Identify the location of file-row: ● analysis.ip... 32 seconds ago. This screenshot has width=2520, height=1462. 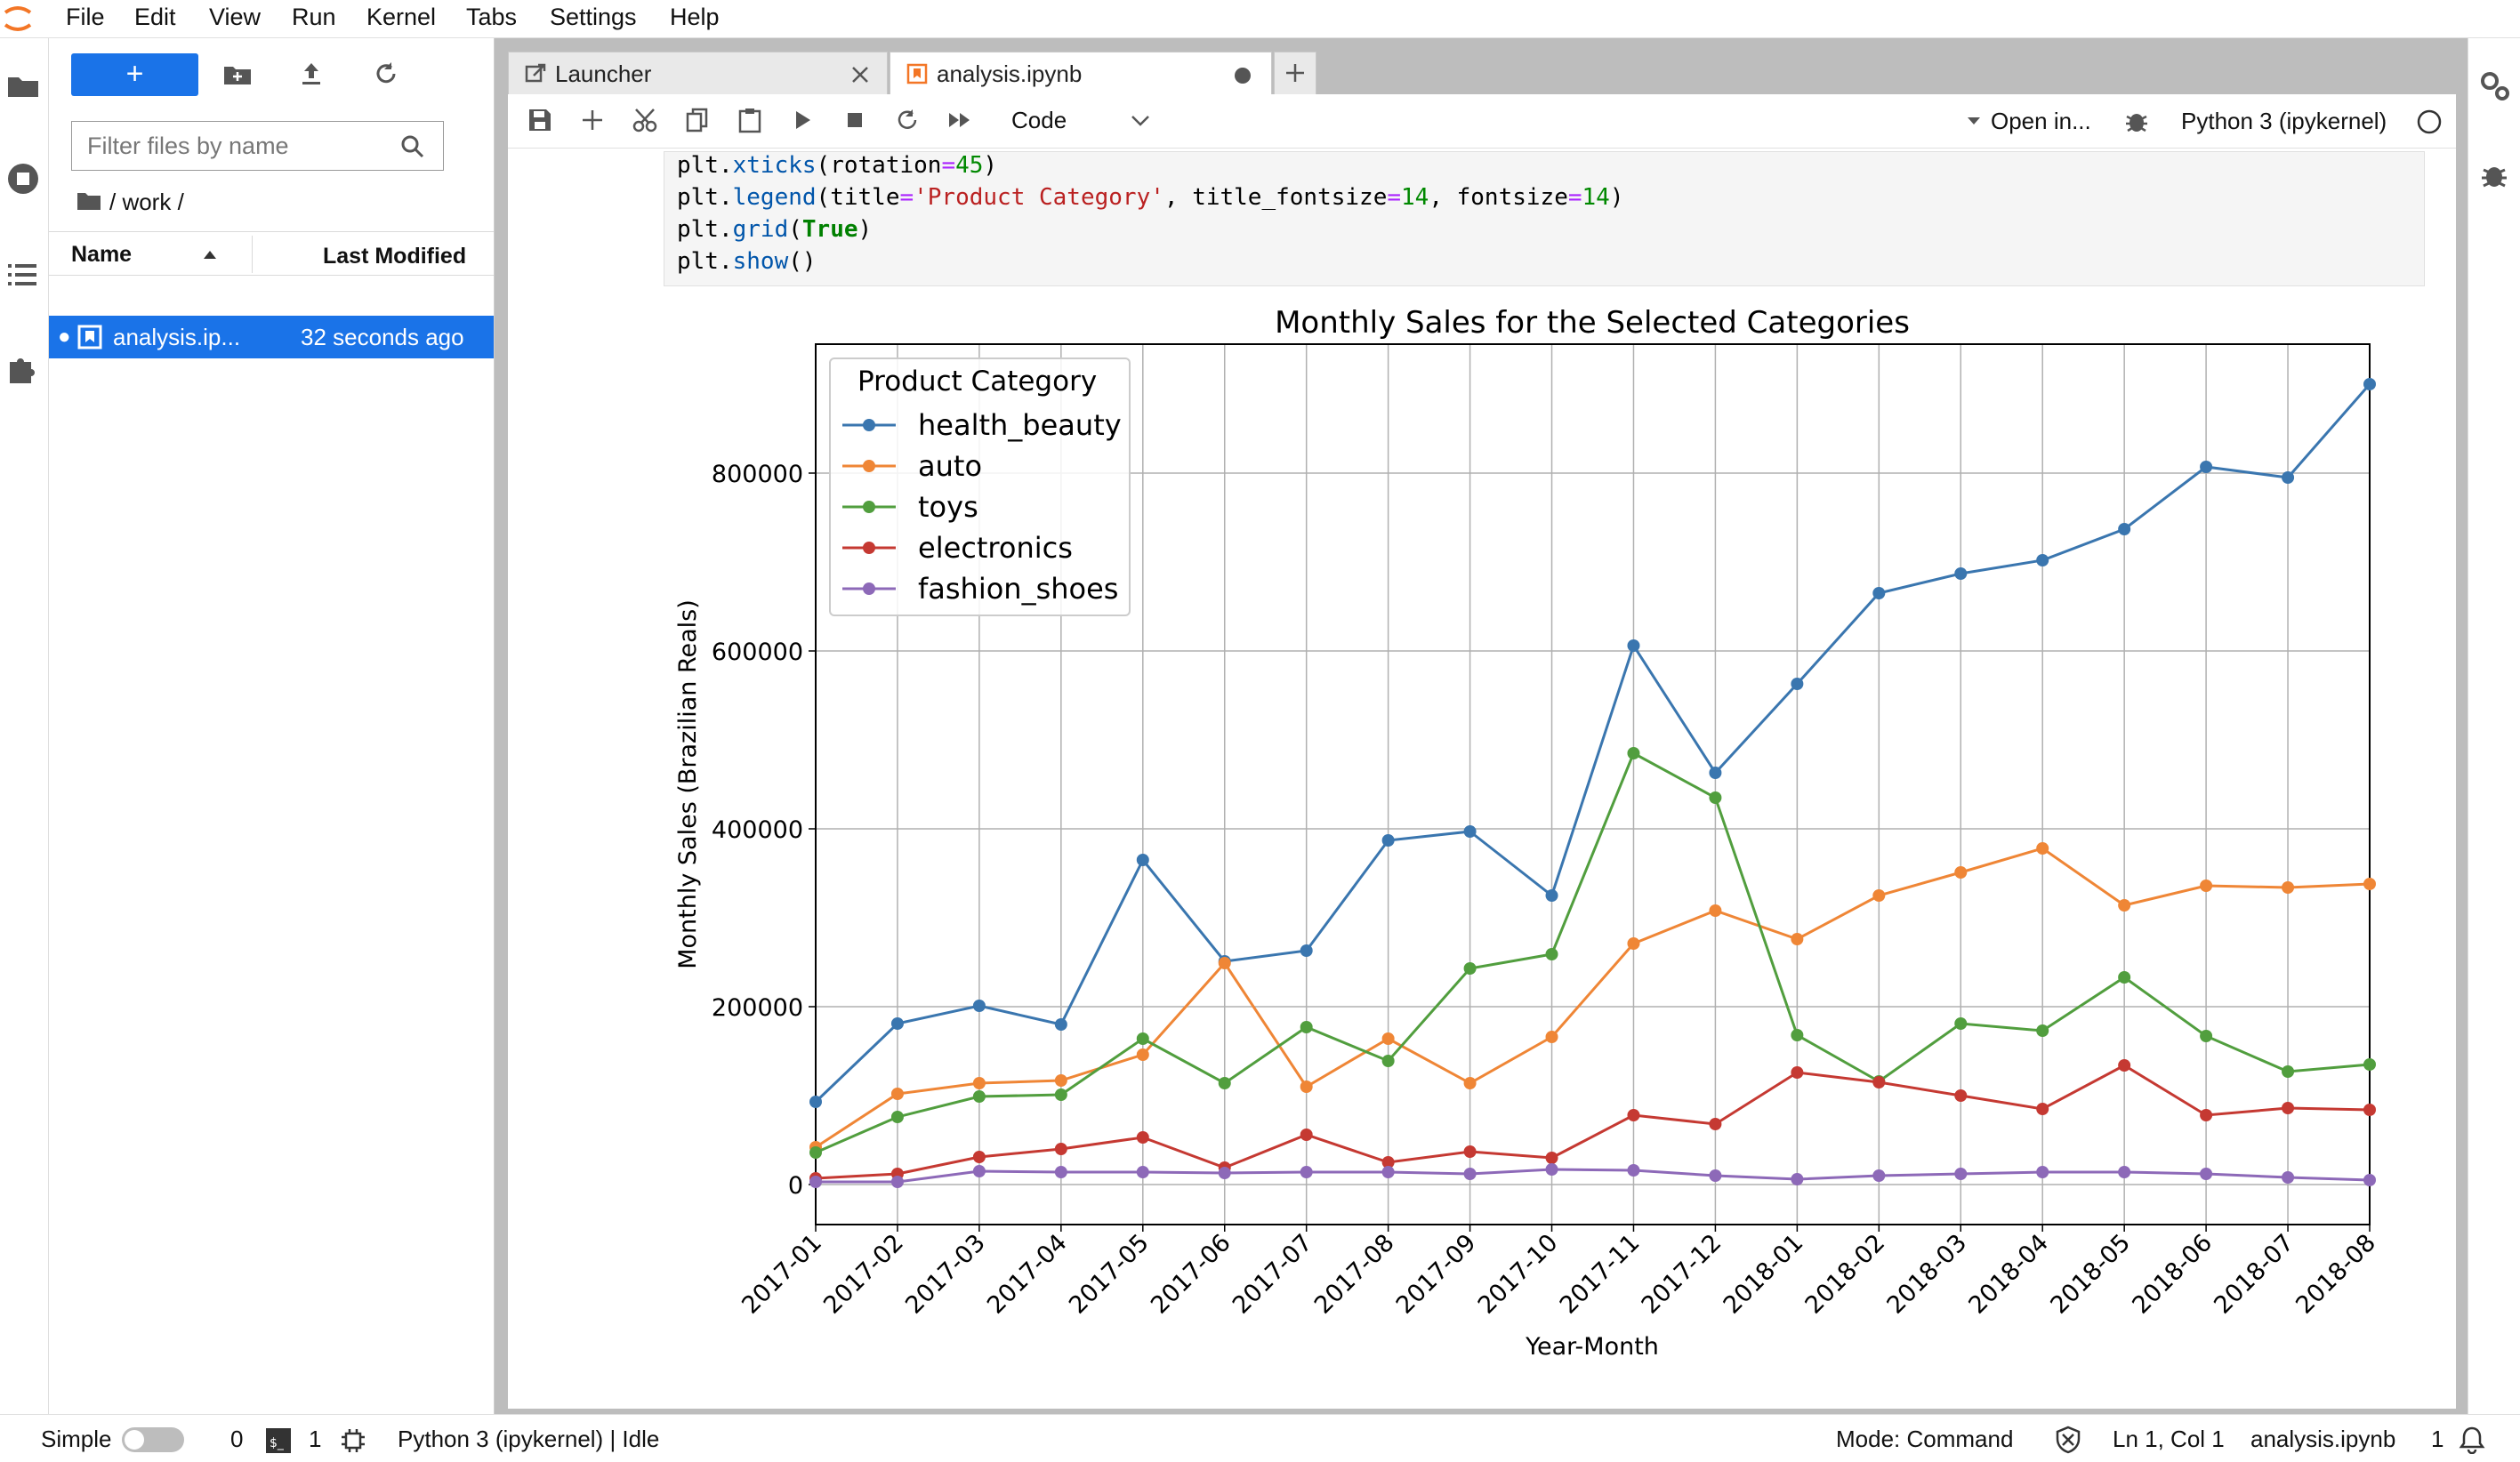
(271, 337).